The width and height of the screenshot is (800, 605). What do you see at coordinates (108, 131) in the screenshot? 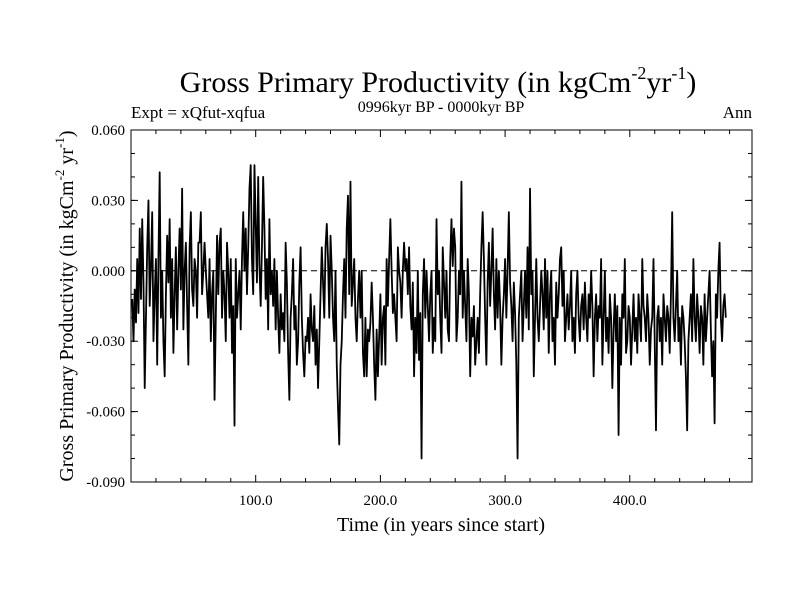
I see `y-tick-label: 0.060` at bounding box center [108, 131].